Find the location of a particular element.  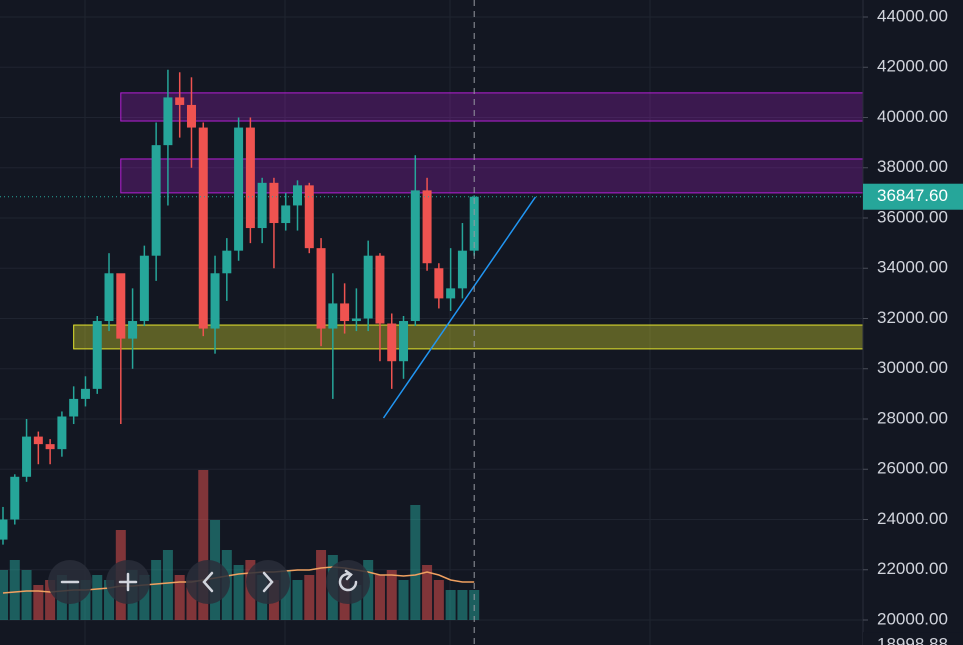

y-tick-label: 26000.00 is located at coordinates (912, 468).